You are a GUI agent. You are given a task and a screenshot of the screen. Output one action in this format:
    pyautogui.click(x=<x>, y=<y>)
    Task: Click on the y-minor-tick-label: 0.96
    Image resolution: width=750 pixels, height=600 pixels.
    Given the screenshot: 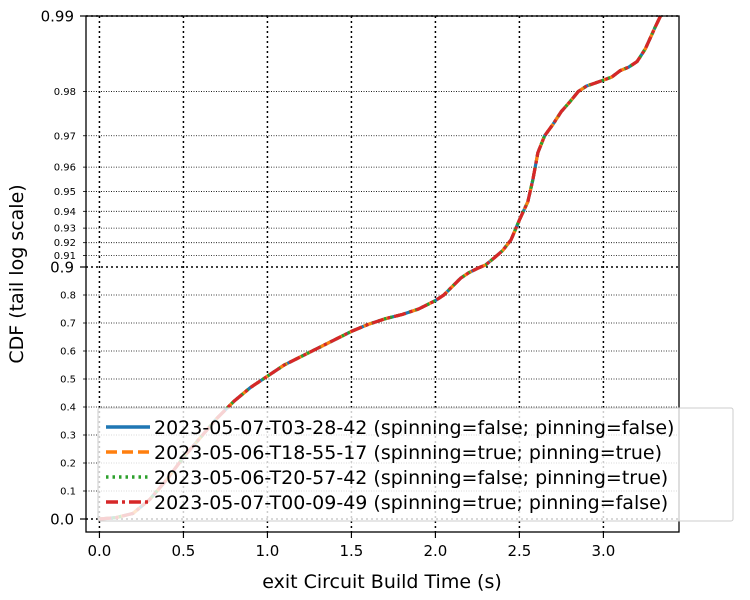 What is the action you would take?
    pyautogui.click(x=65, y=168)
    